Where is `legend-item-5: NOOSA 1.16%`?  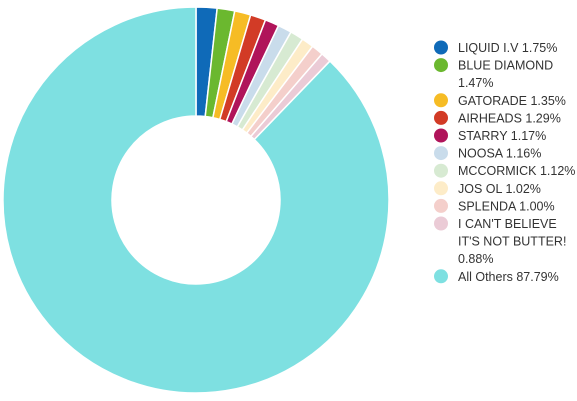
legend-item-5: NOOSA 1.16% is located at coordinates (487, 153).